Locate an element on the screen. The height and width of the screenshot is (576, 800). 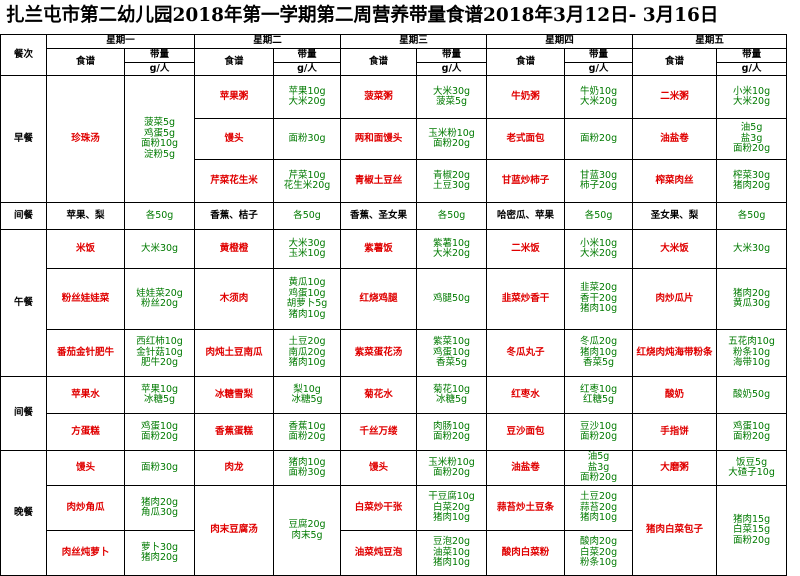
dish-amount: 青椒20g 土豆30g is located at coordinates (452, 181).